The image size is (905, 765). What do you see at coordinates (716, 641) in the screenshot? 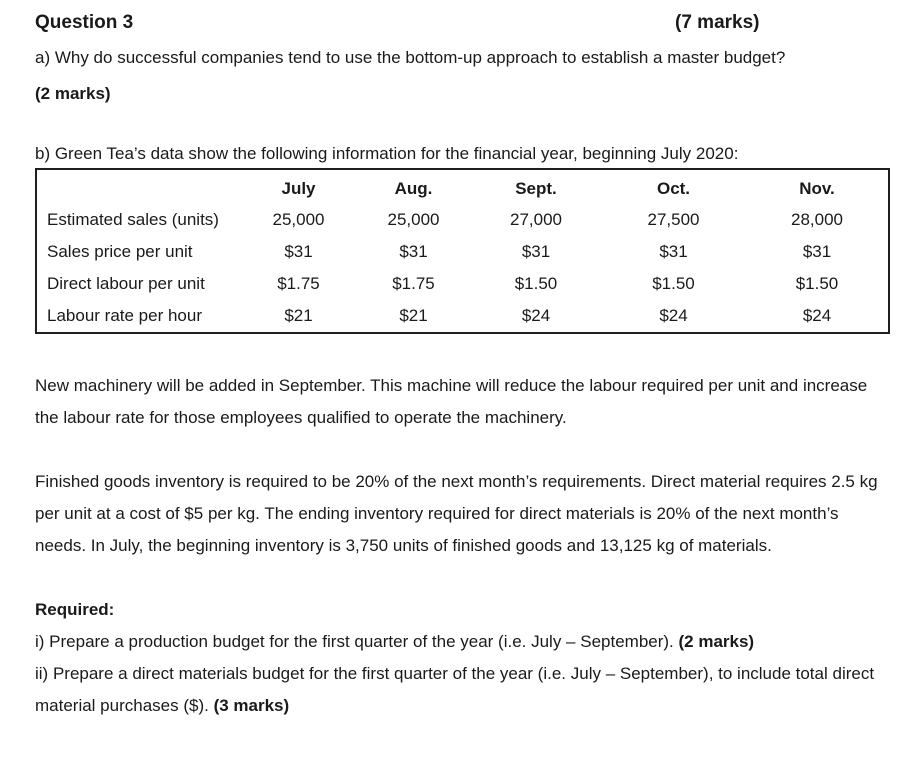
I see `required-item-i-marks: (2 marks)` at bounding box center [716, 641].